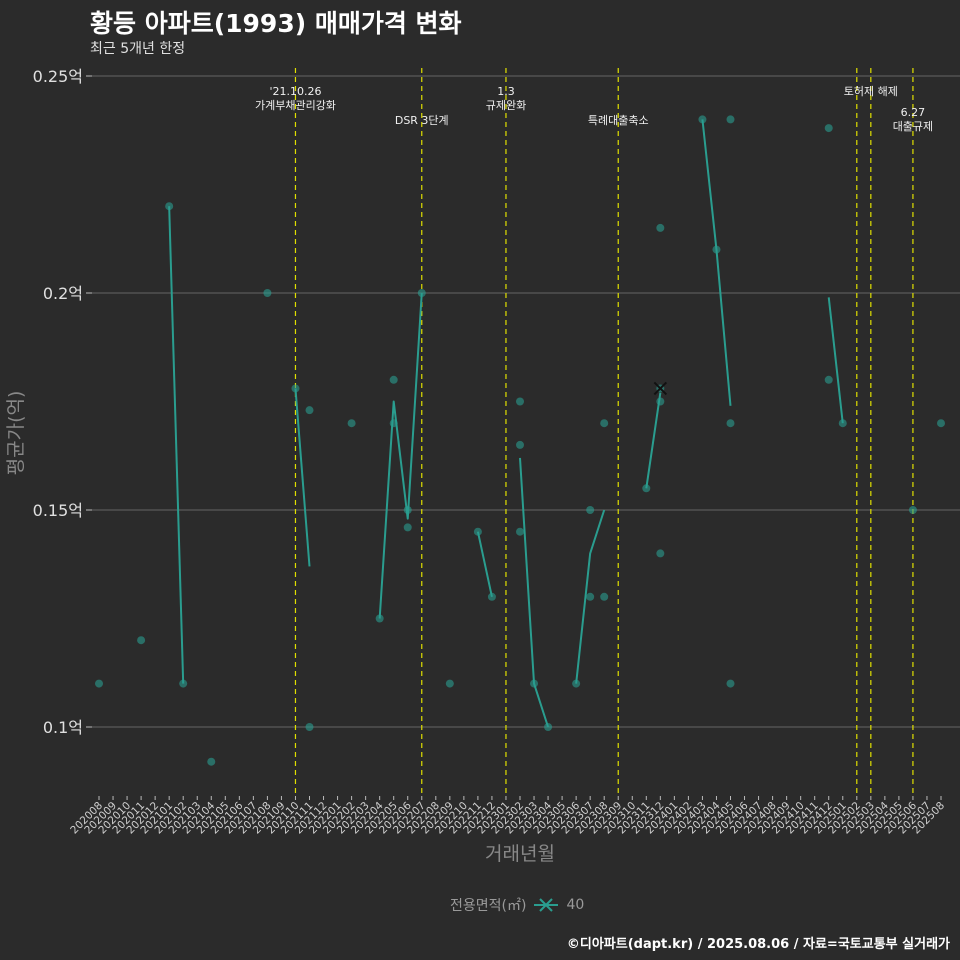 Image resolution: width=960 pixels, height=960 pixels. Describe the element at coordinates (58, 76) in the screenshot. I see `y-tick-label: 0.25억` at that location.